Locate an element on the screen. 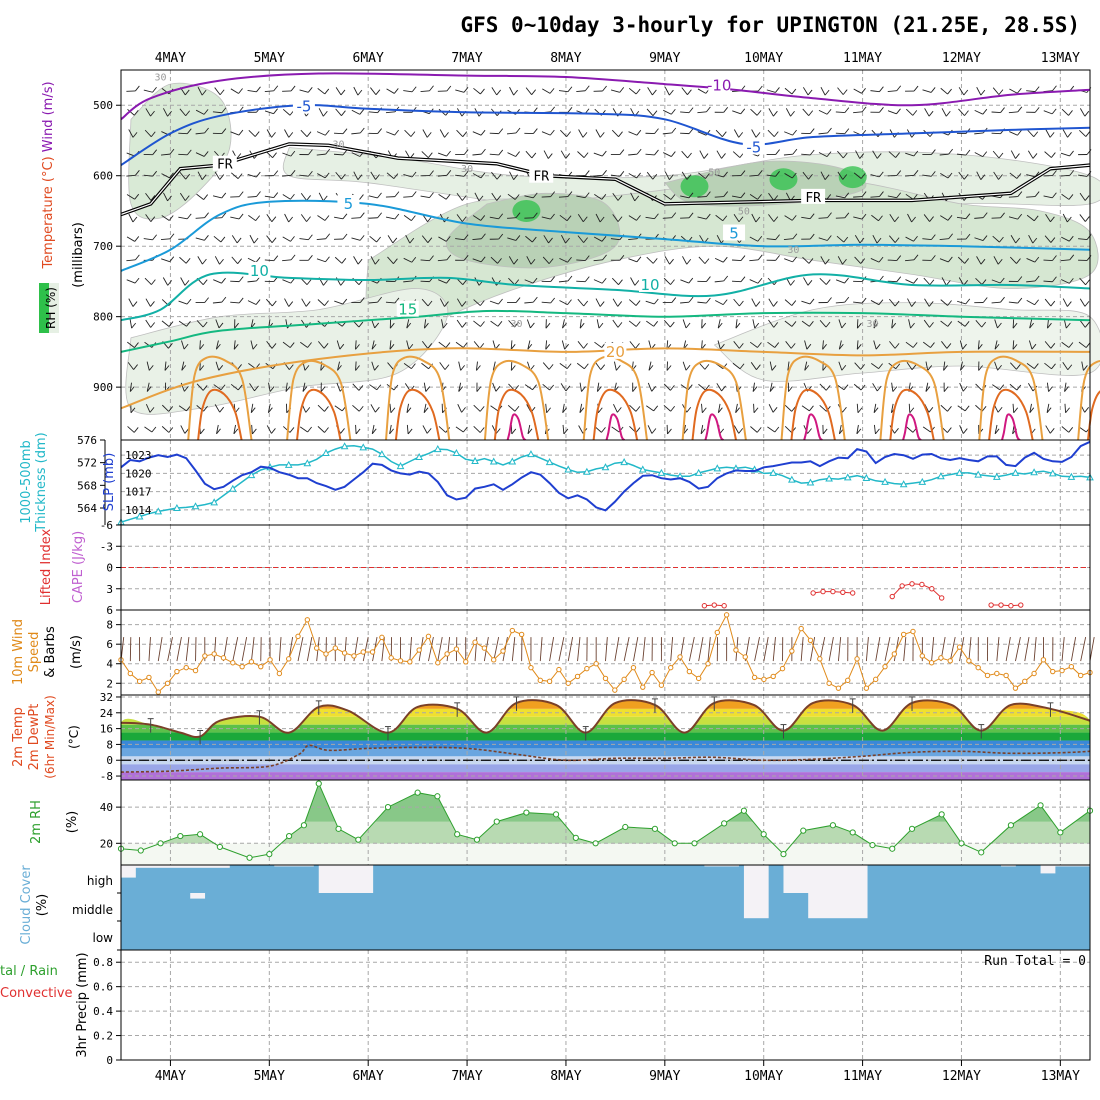 This screenshot has height=1100, width=1100. li-line is located at coordinates (1006, 605).